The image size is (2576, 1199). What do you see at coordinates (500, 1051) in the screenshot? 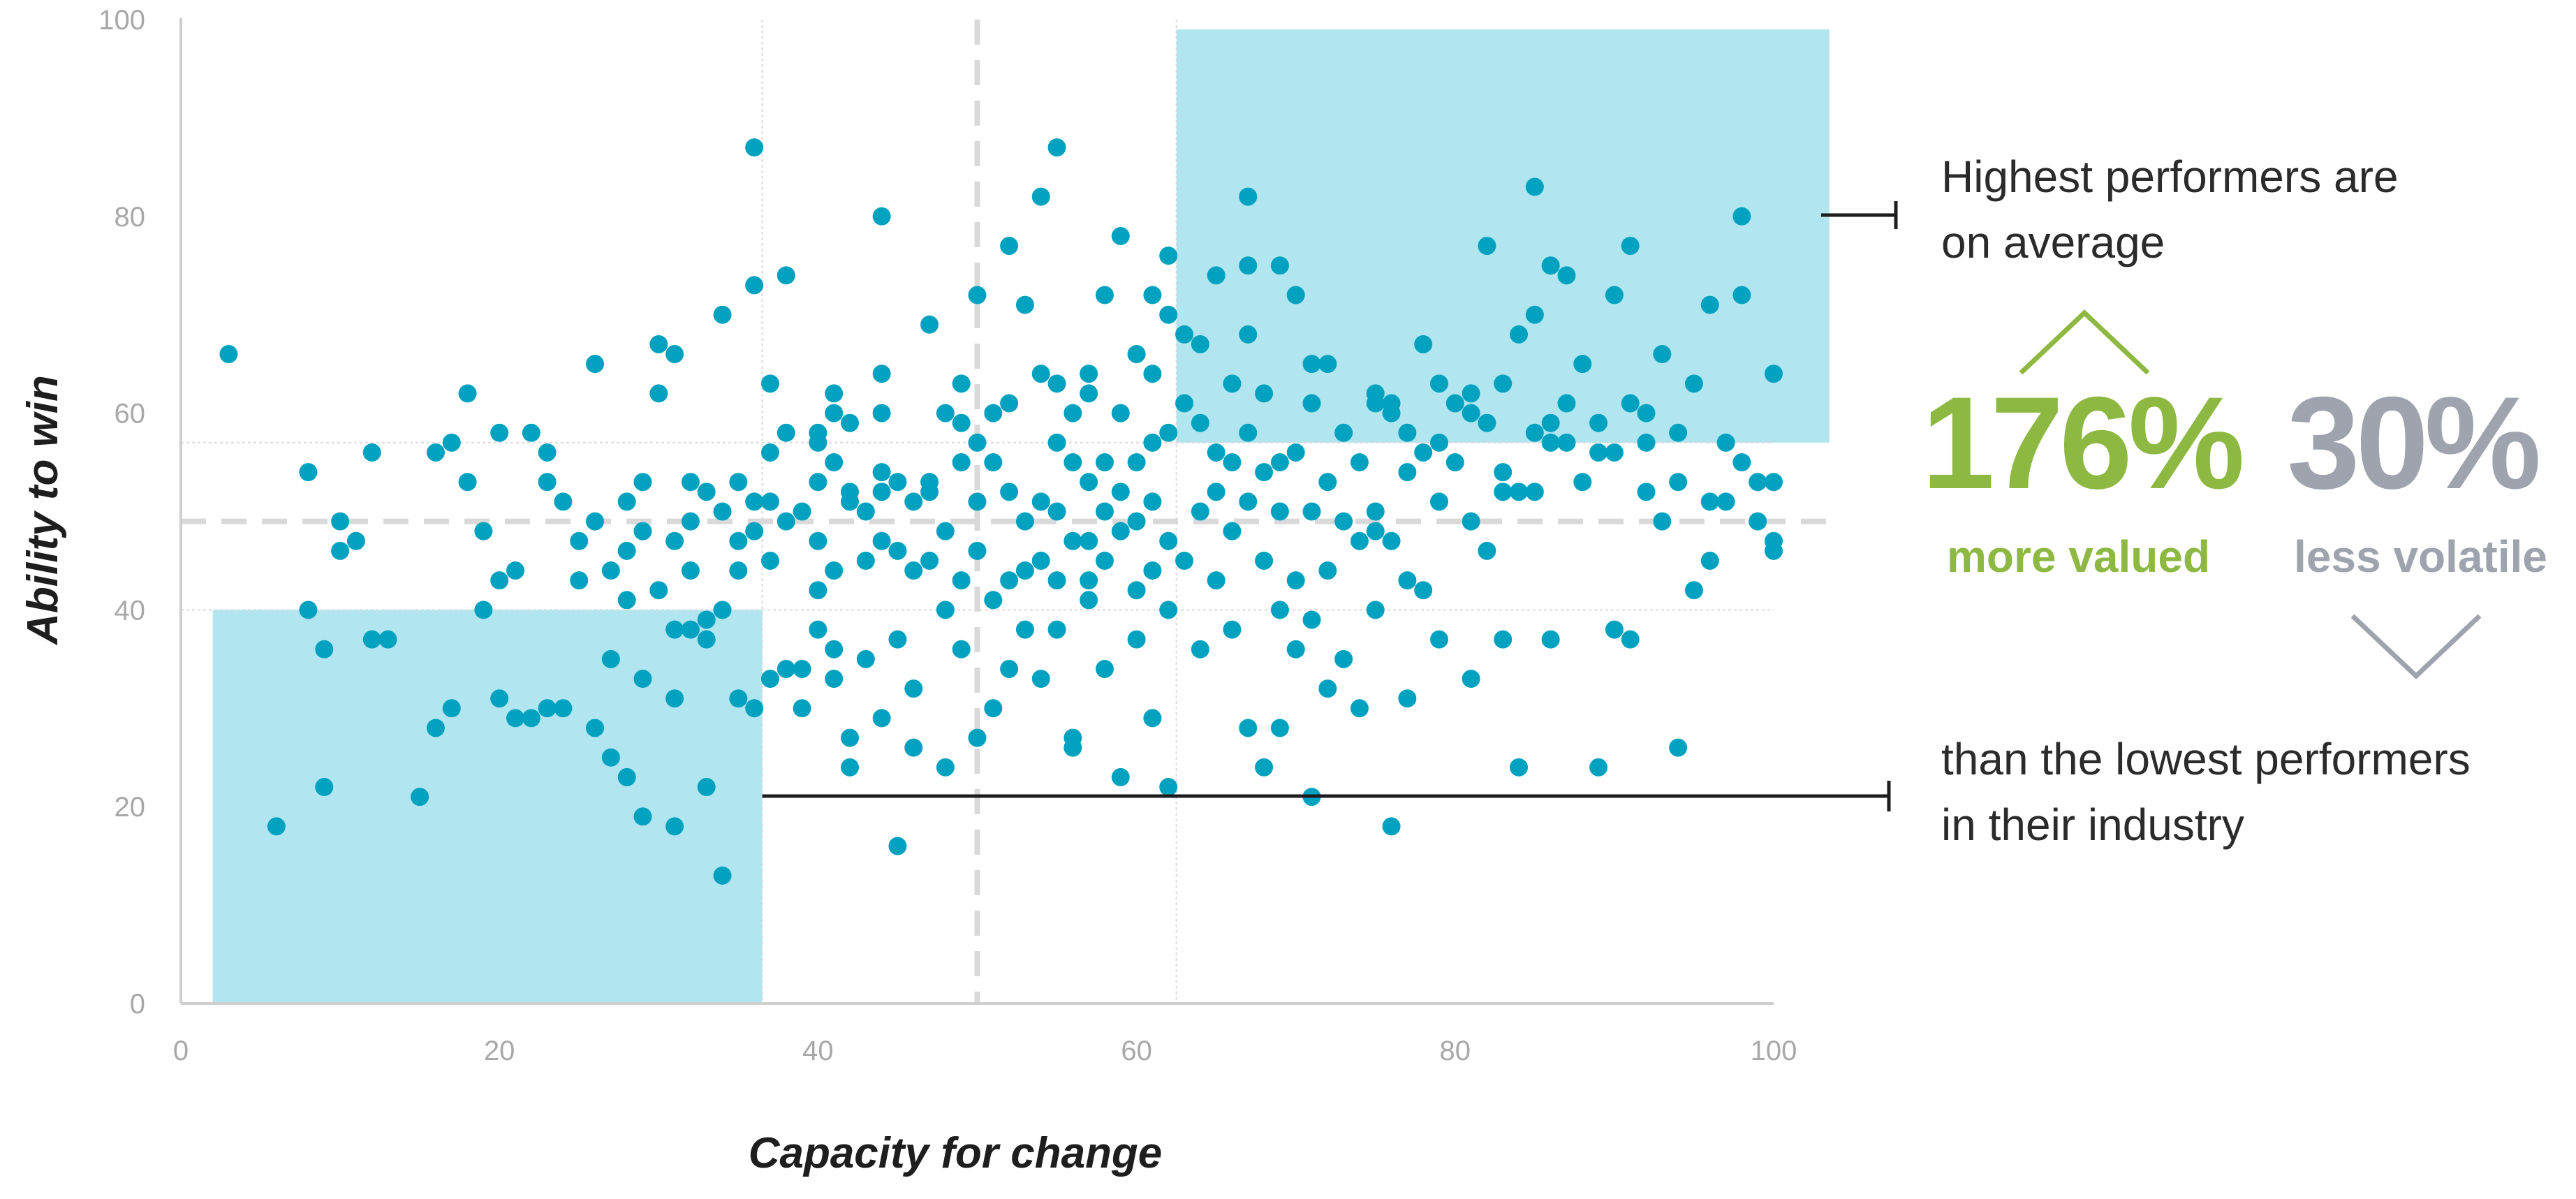
I see `x-tick-label: 20` at bounding box center [500, 1051].